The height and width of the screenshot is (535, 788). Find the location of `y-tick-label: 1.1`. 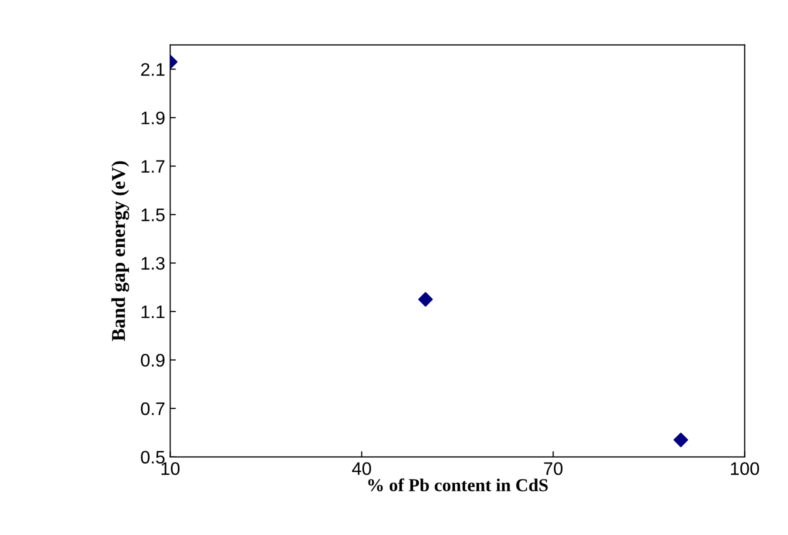

y-tick-label: 1.1 is located at coordinates (153, 312).